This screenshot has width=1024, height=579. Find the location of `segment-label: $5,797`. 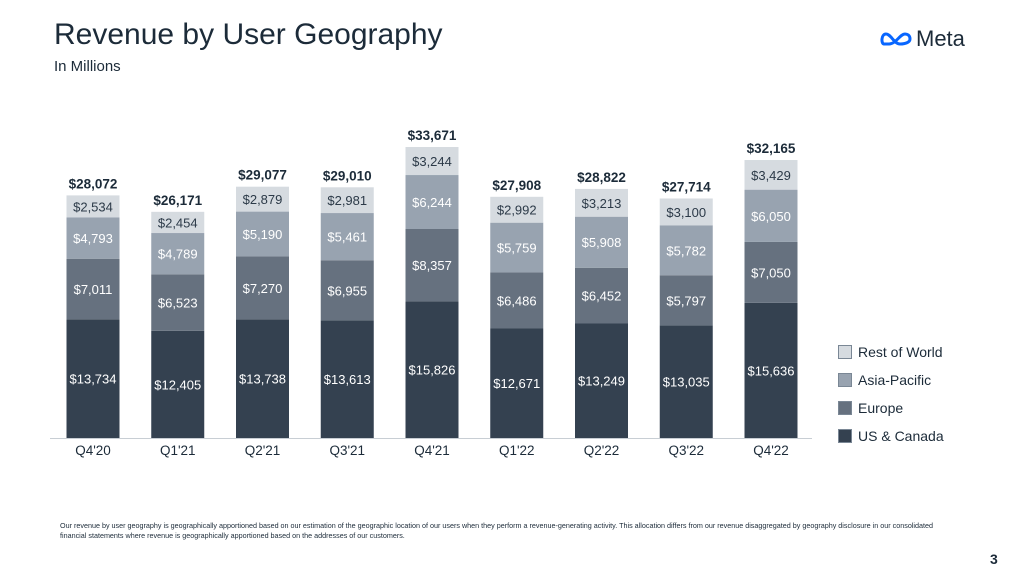

segment-label: $5,797 is located at coordinates (686, 300).